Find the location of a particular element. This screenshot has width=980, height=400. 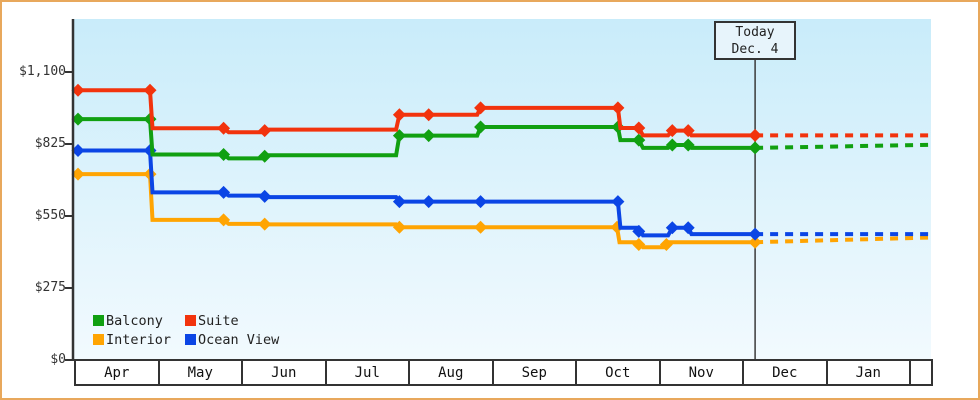

month-cell-jun: Jun is located at coordinates (285, 372).